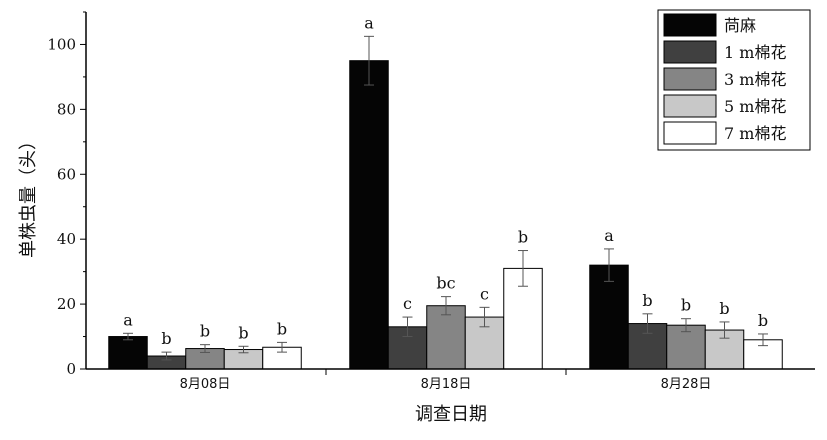 The image size is (827, 440). Describe the element at coordinates (61, 44) in the screenshot. I see `y-tick-label: 100` at that location.